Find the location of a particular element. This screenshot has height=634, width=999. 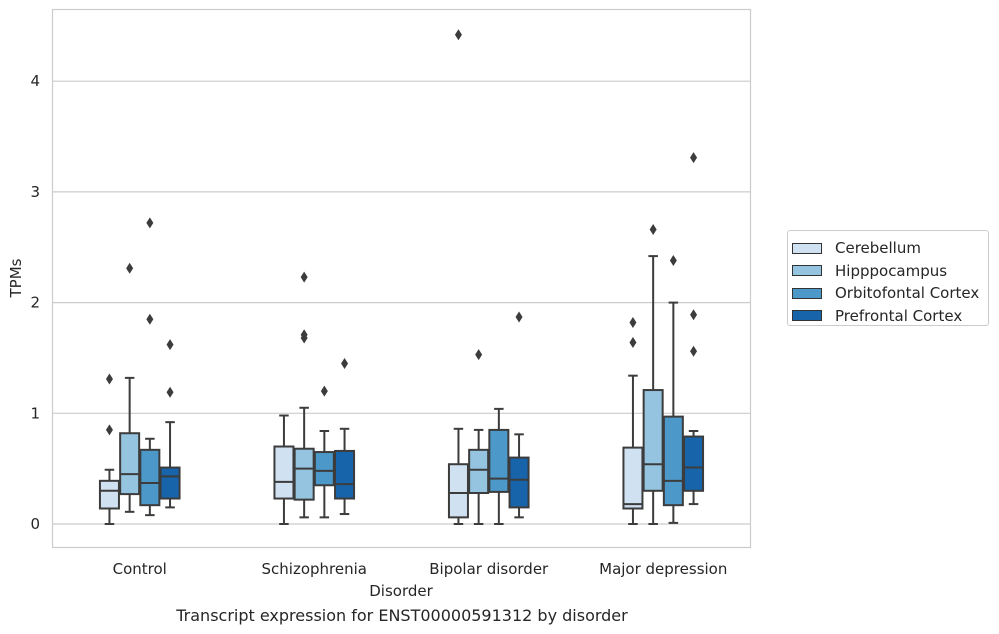

legend-item-prefrontal-cortex: Prefrontal Cortex is located at coordinates (890, 316).